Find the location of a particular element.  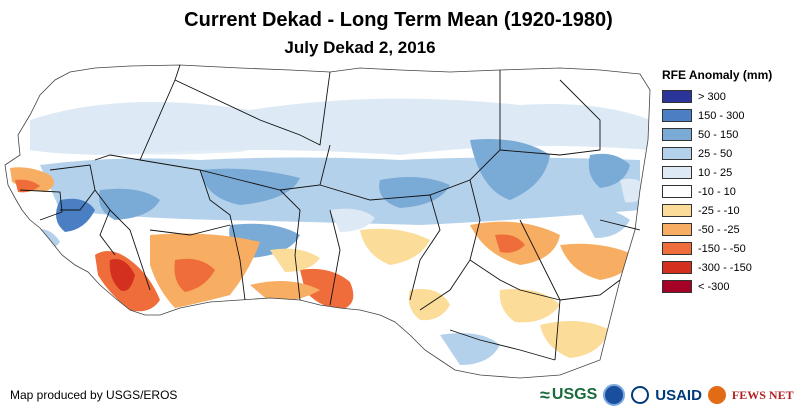

legend-label: < -300 is located at coordinates (714, 286).